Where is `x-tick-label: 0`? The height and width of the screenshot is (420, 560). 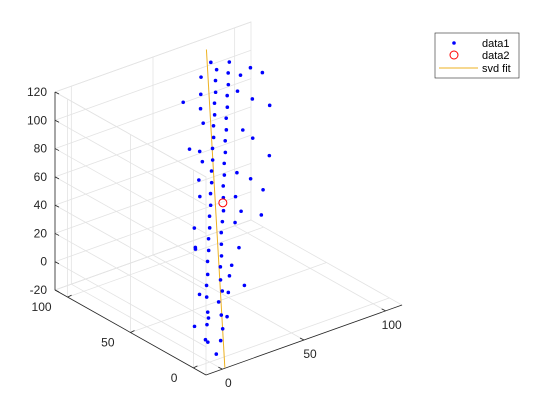
x-tick-label: 0 is located at coordinates (228, 383).